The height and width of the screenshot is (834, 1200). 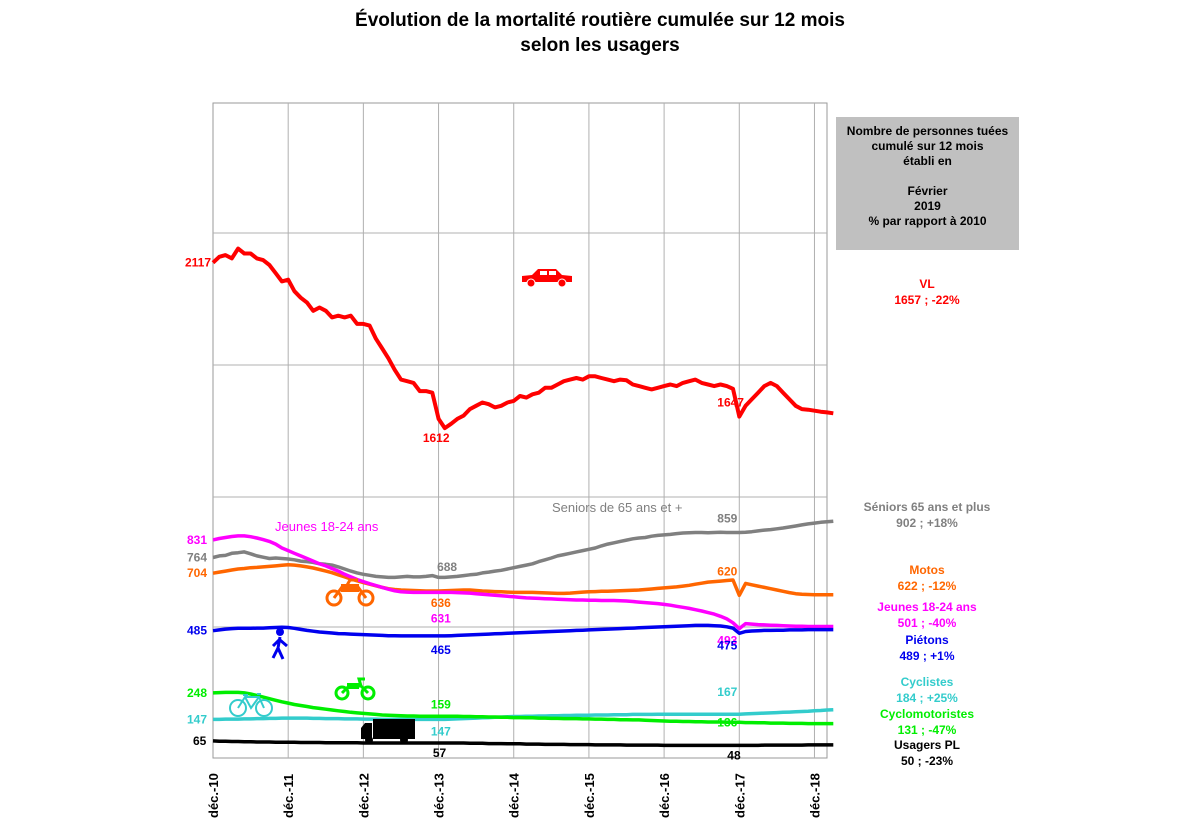 What do you see at coordinates (727, 519) in the screenshot?
I see `data-label-seniors: 859` at bounding box center [727, 519].